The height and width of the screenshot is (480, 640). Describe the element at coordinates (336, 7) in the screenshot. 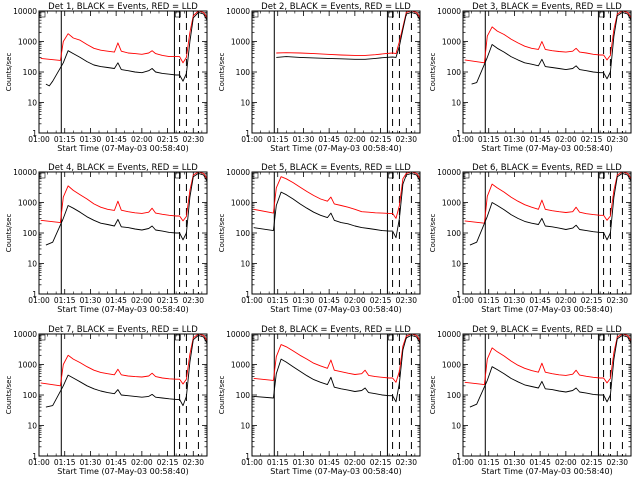

I see `panel-title: Det 2, BLACK = Events, RED = LLD` at that location.